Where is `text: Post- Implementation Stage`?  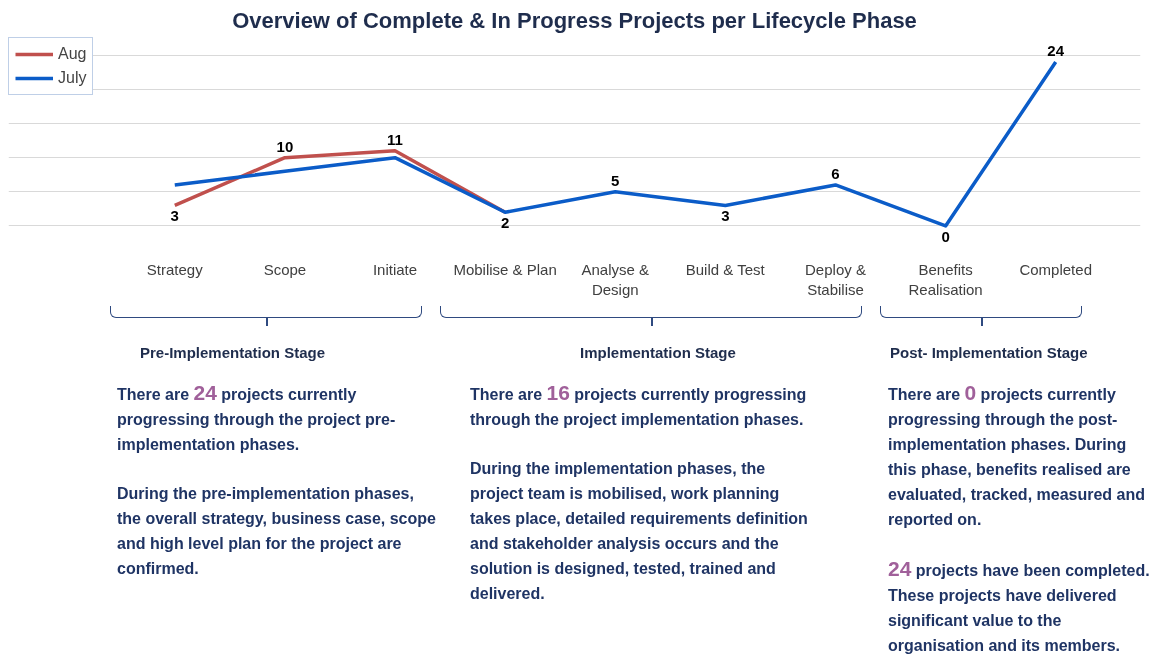 text: Post- Implementation Stage is located at coordinates (989, 352).